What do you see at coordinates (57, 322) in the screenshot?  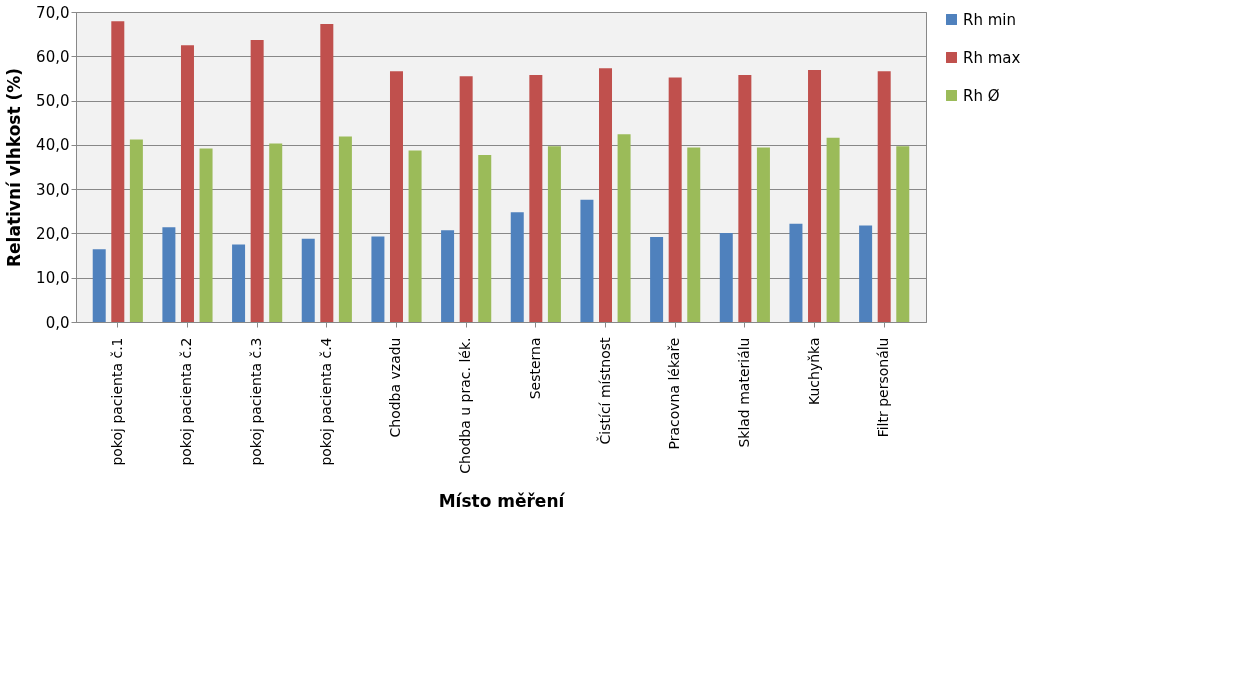 I see `y-tick-label: 0,0` at bounding box center [57, 322].